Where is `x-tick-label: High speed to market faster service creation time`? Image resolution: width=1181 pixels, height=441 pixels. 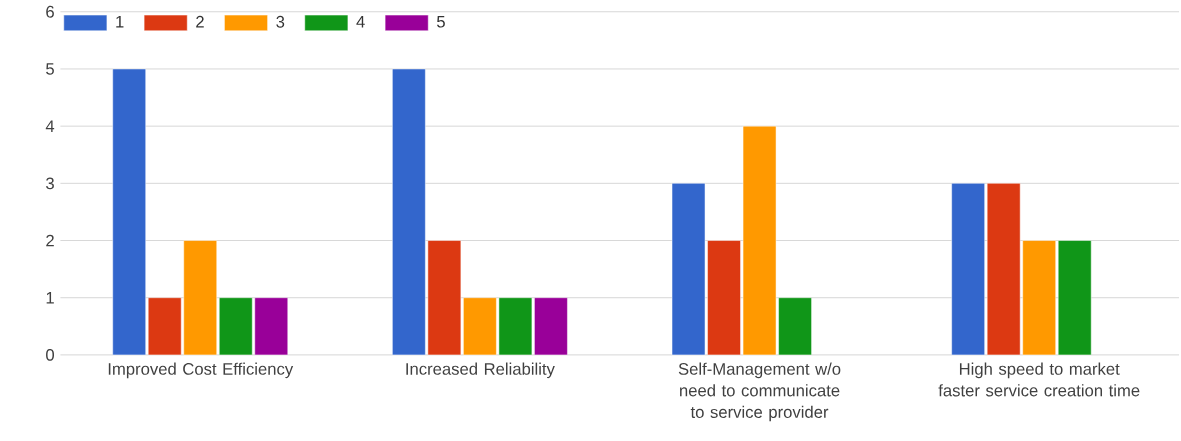
x-tick-label: High speed to market faster service creation time is located at coordinates (1039, 379).